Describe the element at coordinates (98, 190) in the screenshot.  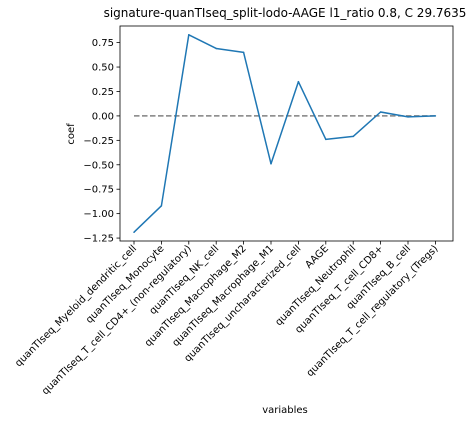
I see `y-tick-label: −0.75` at that location.